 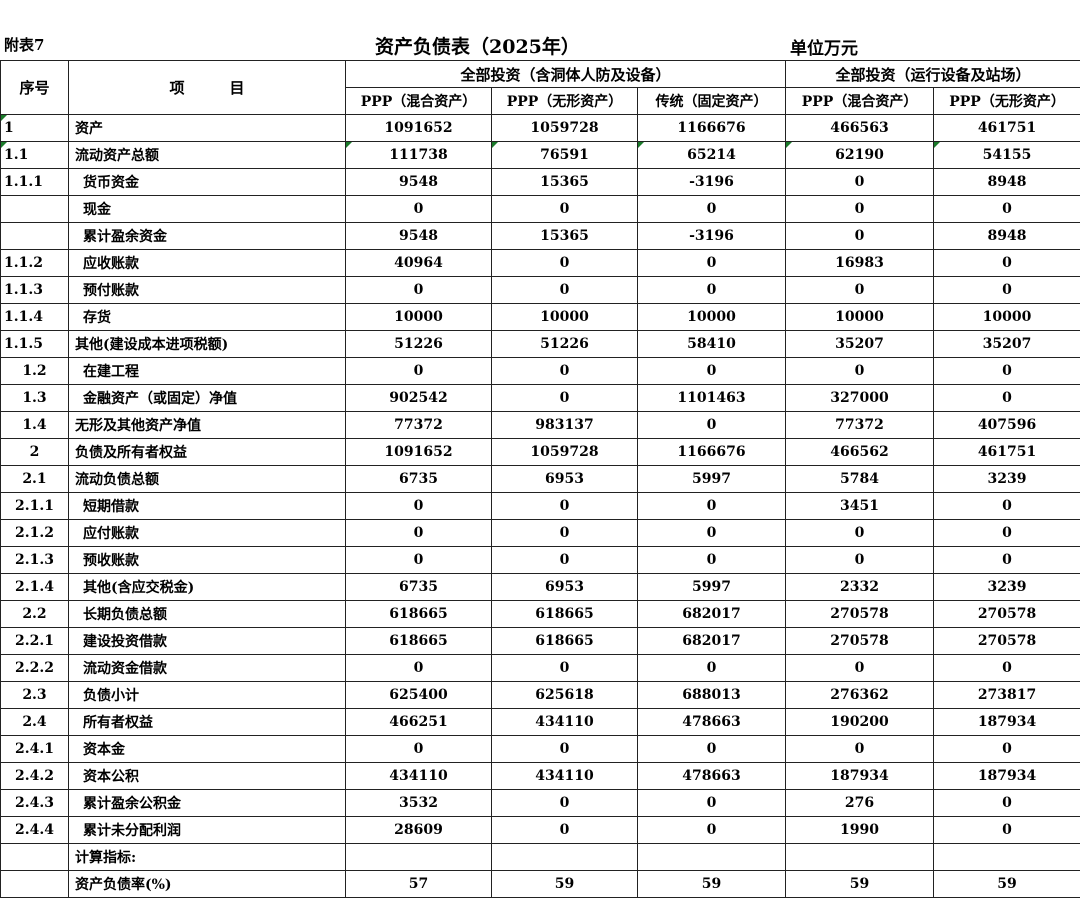 What do you see at coordinates (564, 587) in the screenshot?
I see `row-value: 6953` at bounding box center [564, 587].